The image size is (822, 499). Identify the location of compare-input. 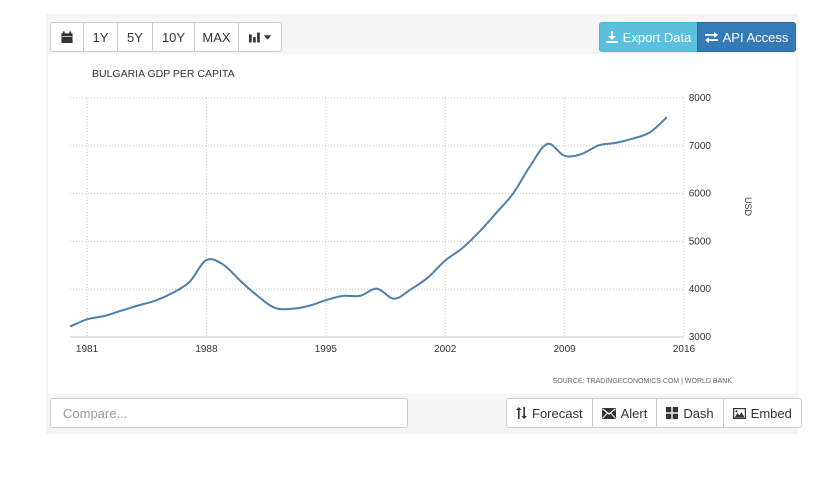
(229, 413).